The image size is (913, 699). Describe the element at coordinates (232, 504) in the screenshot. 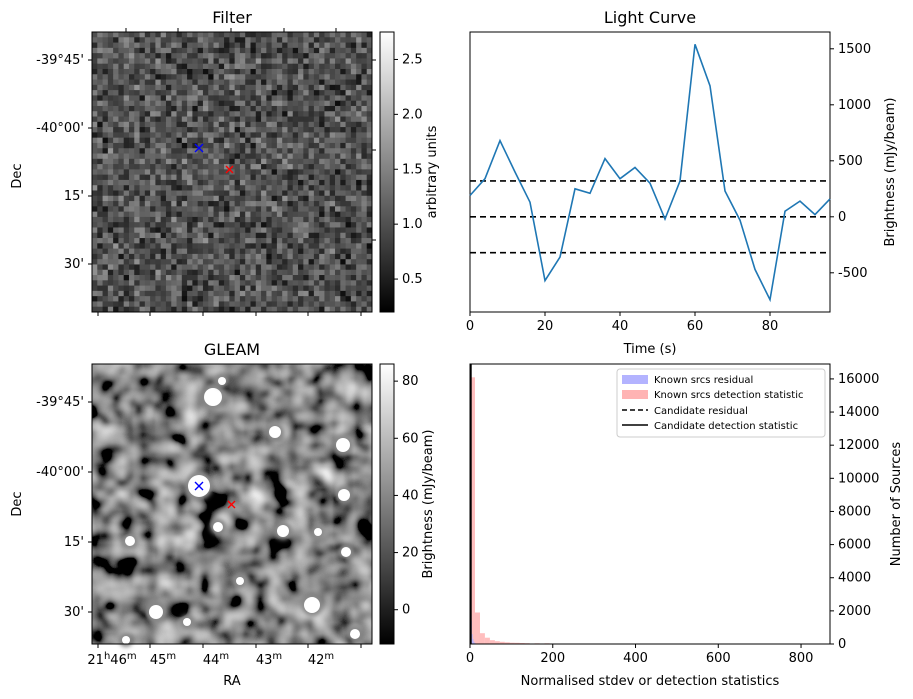

I see `gleam-frame` at that location.